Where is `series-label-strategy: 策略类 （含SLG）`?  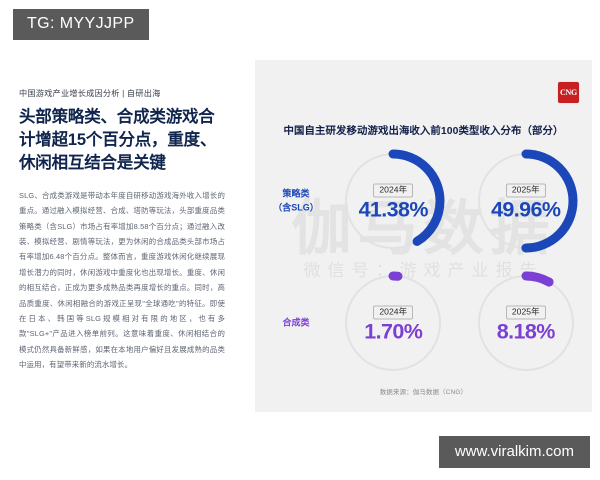 series-label-strategy: 策略类 （含SLG） is located at coordinates (296, 201).